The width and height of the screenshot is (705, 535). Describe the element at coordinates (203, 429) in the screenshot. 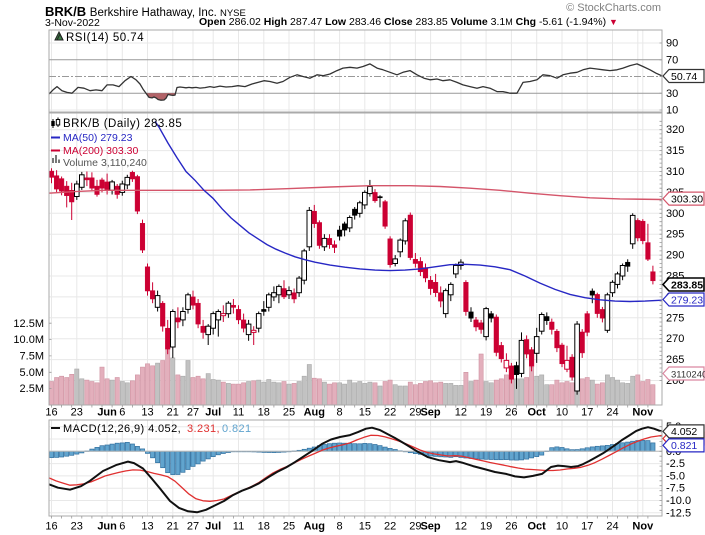

I see `svg-text: 3.231,` at that location.